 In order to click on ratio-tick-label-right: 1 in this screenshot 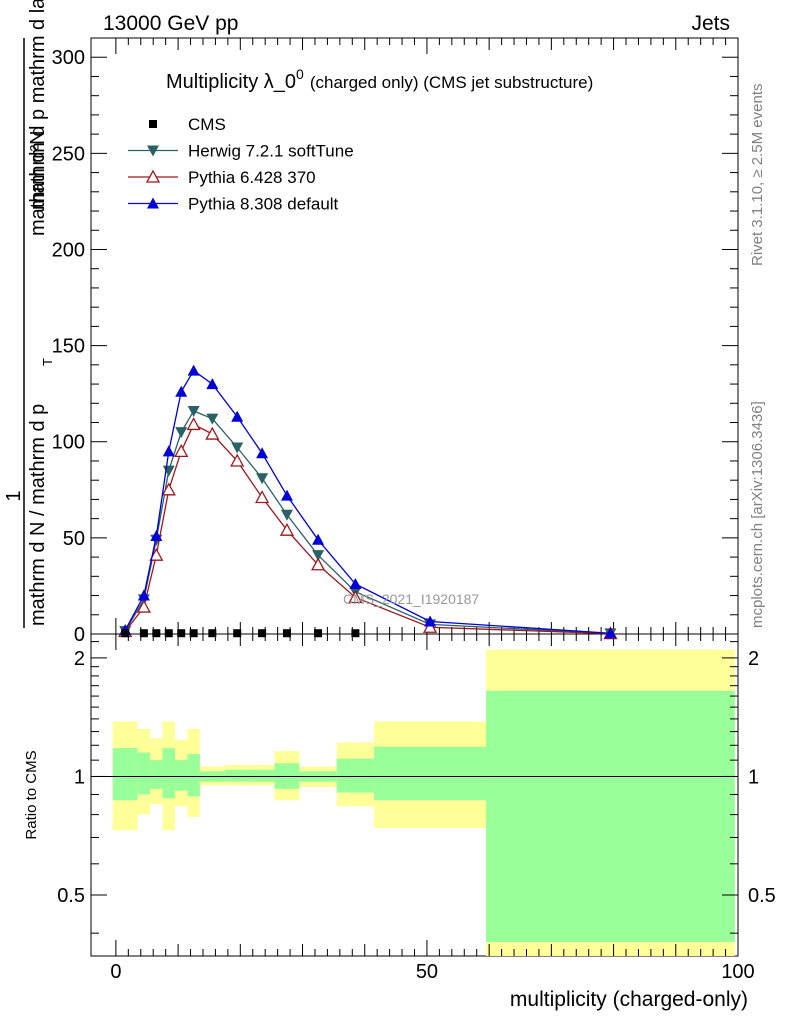, I will do `click(753, 777)`.